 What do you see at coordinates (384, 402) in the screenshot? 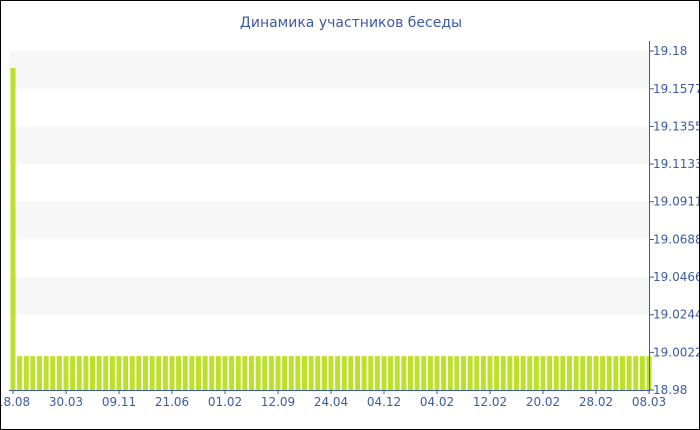
I see `x-tick-label: 04.12` at bounding box center [384, 402].